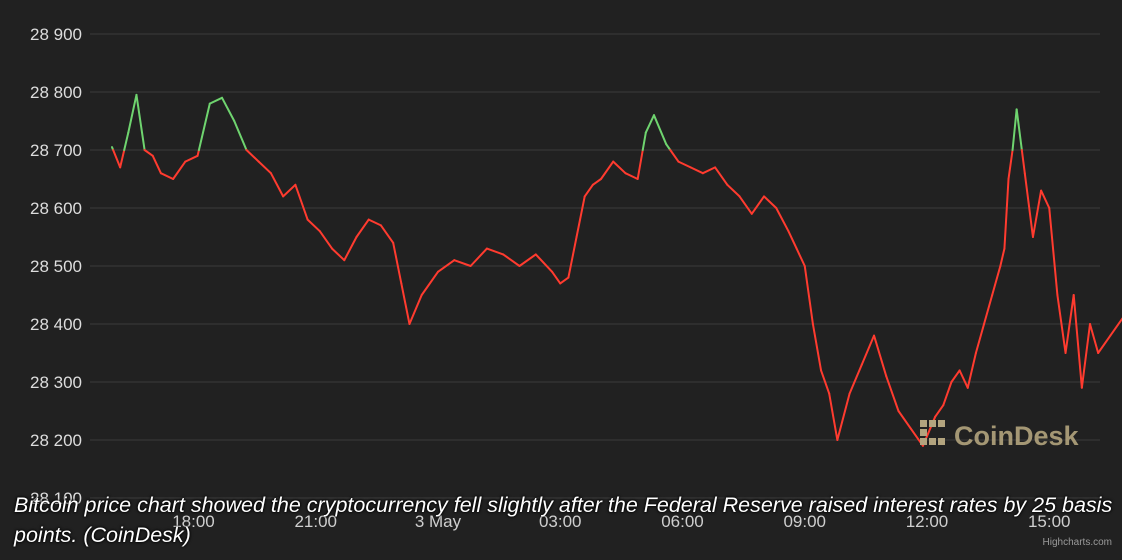 This screenshot has height=560, width=1122. I want to click on x-tick-label: 18:00, so click(193, 521).